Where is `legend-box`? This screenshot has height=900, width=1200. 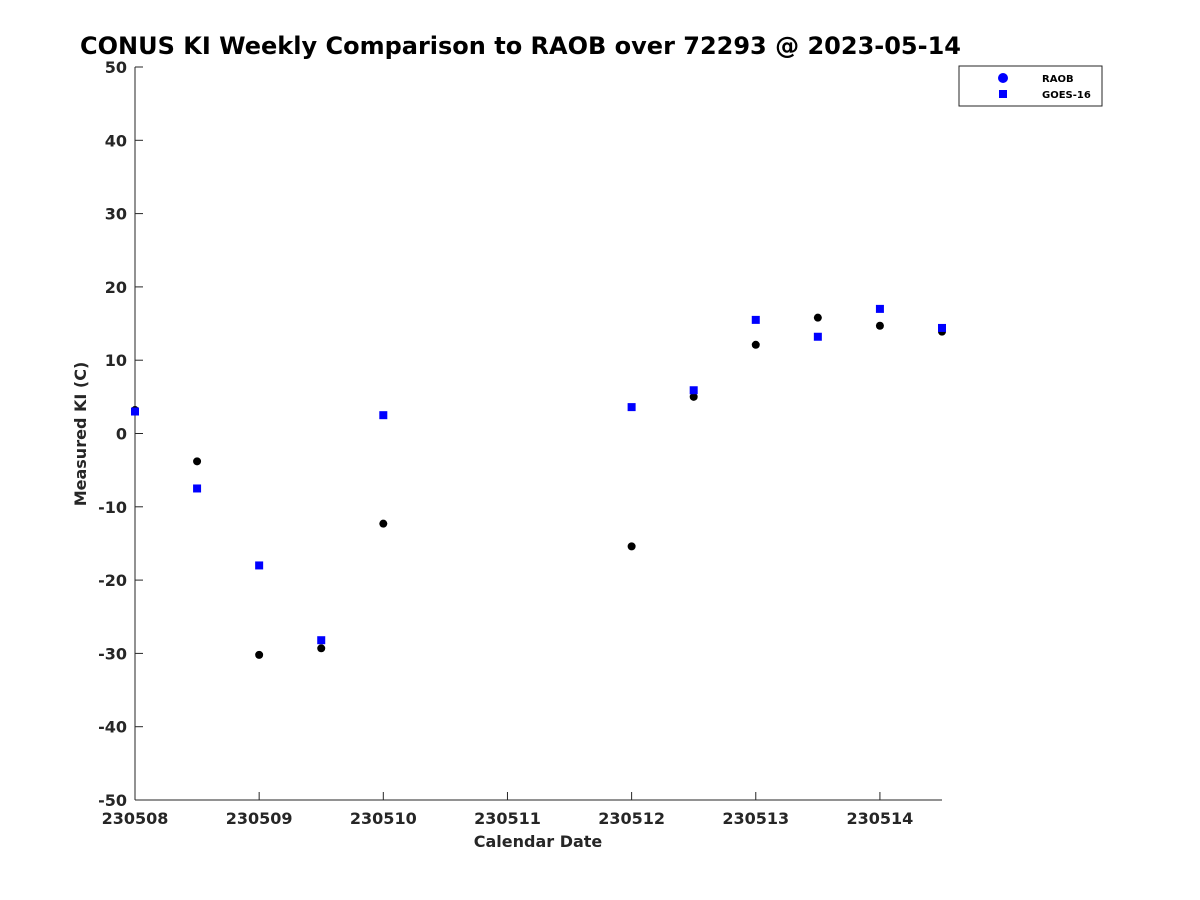
legend-box is located at coordinates (1030, 86).